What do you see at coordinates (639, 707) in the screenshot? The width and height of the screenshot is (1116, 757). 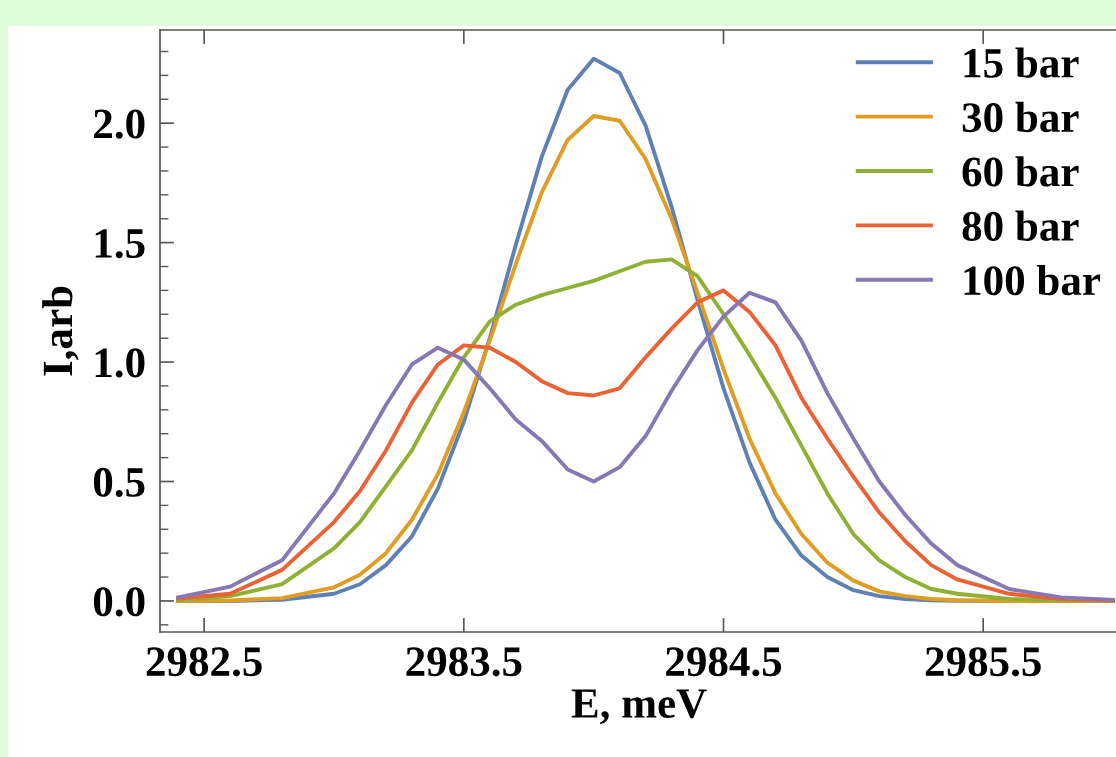 I see `x-axis-title: E, meV` at bounding box center [639, 707].